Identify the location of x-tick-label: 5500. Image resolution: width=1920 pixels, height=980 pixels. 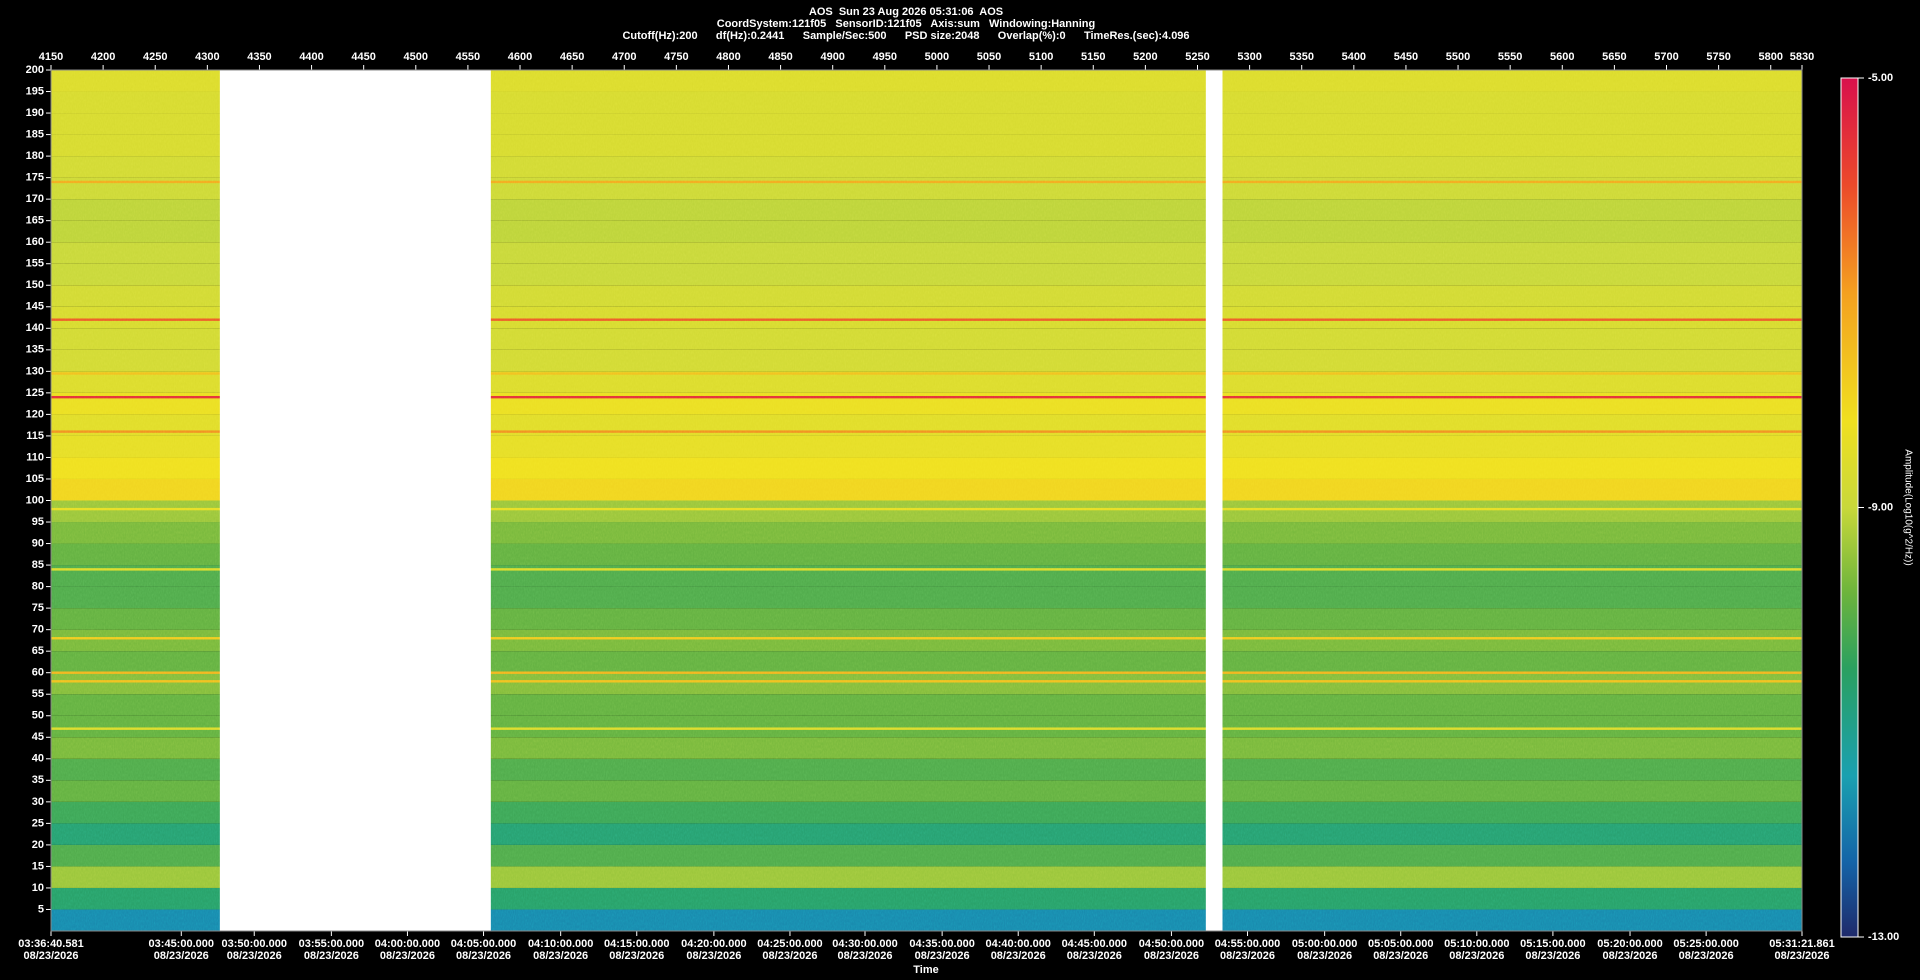
(1458, 57).